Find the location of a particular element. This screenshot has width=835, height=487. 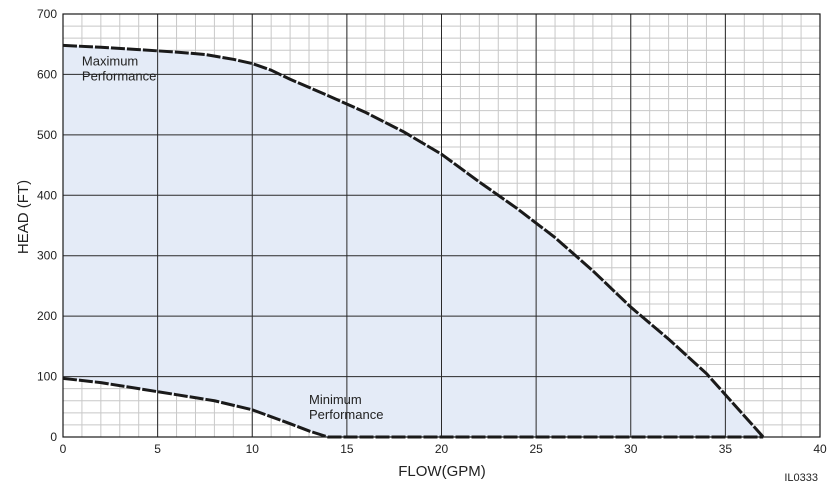

y-tick-label: 100 is located at coordinates (47, 377).